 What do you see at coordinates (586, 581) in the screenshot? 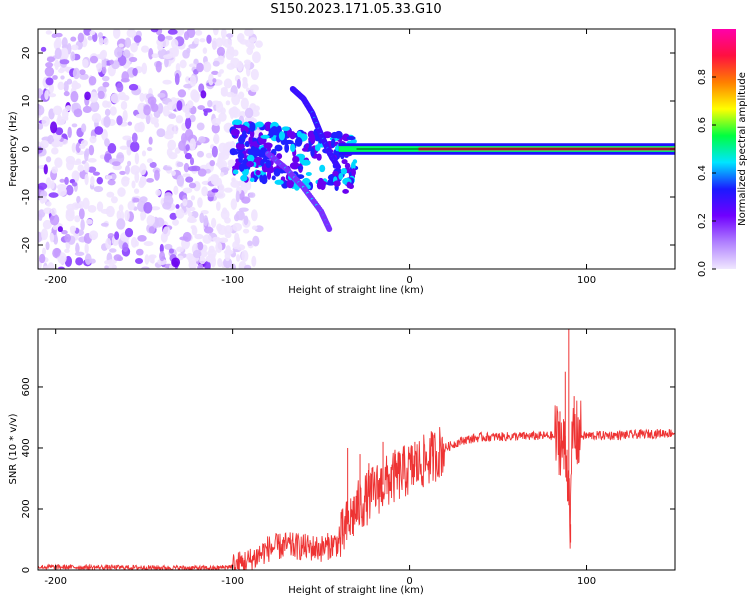
I see `bottom-x-tick-label: 100` at bounding box center [586, 581].